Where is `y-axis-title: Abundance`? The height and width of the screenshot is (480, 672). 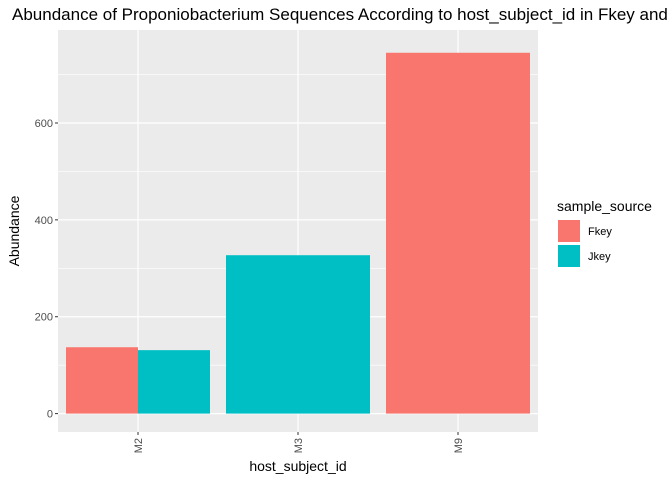 y-axis-title: Abundance is located at coordinates (14, 230).